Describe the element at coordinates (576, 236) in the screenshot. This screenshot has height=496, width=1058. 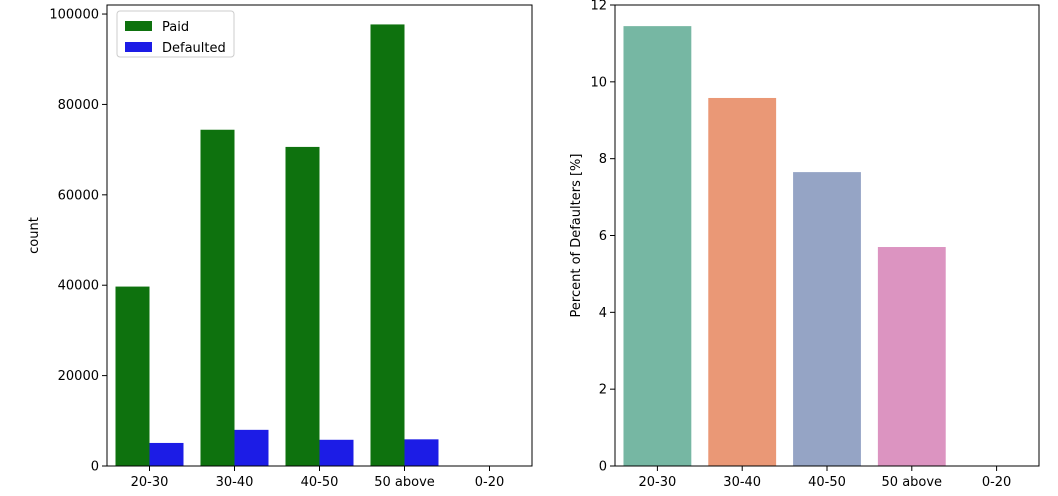
I see `y-axis-label: Percent of Defaulters [%]` at that location.